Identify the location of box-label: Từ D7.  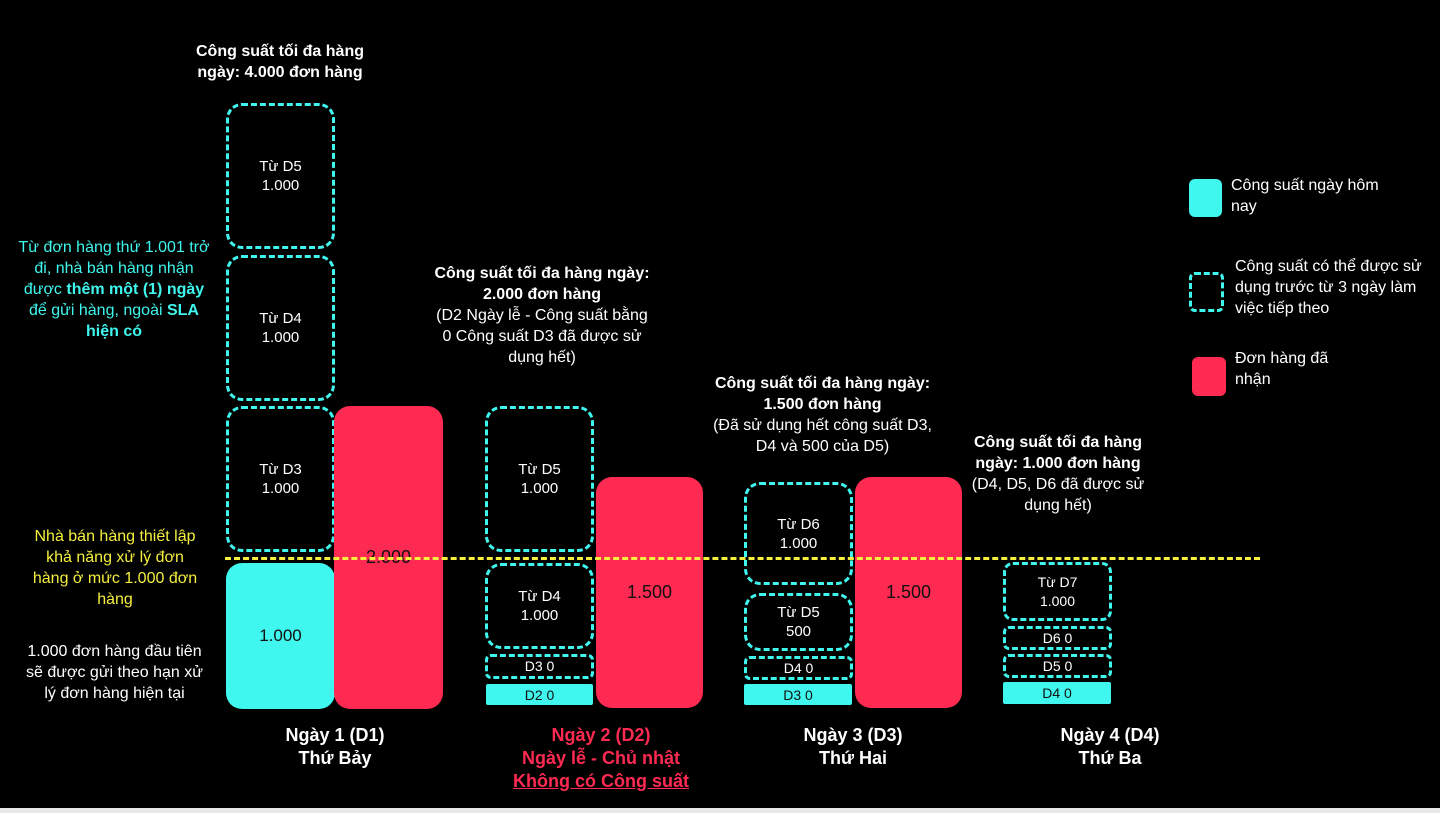
(1057, 581).